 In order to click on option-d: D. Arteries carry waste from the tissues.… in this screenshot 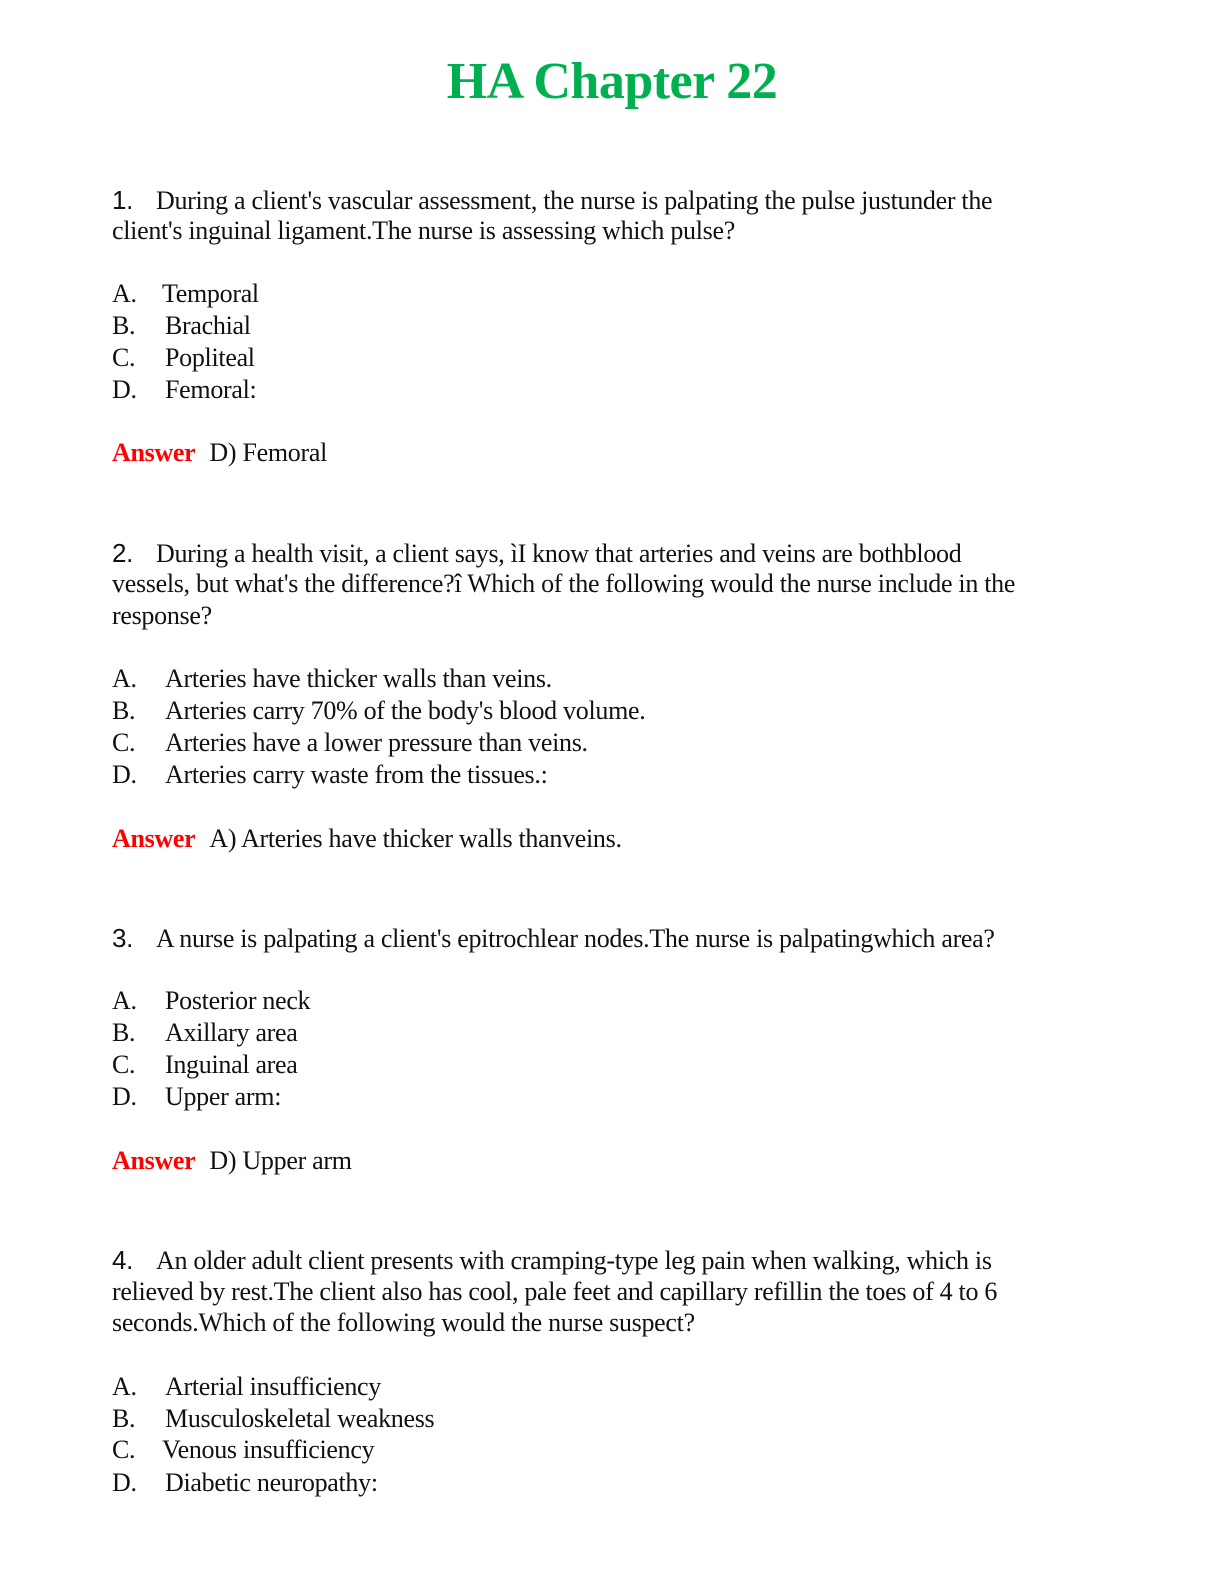, I will do `click(330, 774)`.